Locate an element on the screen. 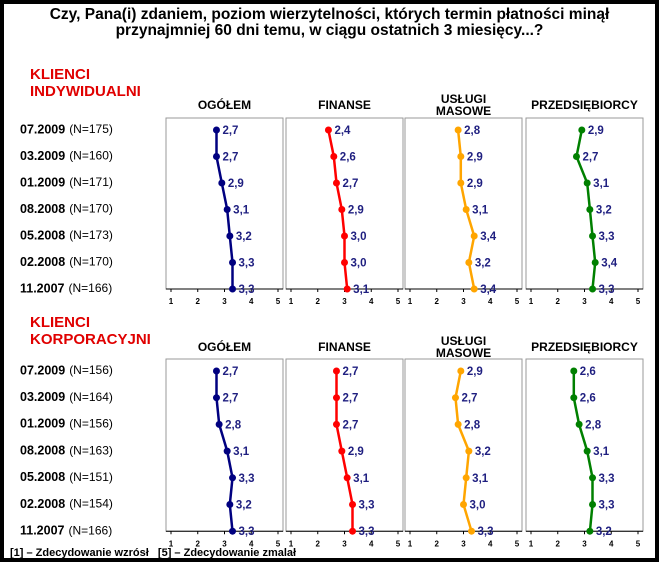 The height and width of the screenshot is (562, 659). sample-label: (N=154) is located at coordinates (91, 504).